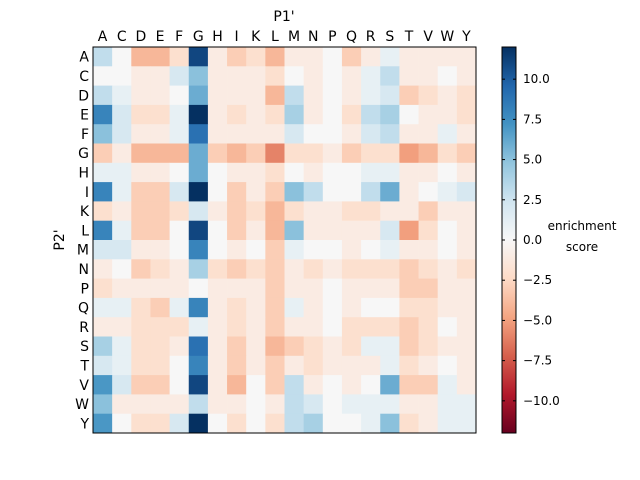 This screenshot has height=480, width=640. What do you see at coordinates (103, 288) in the screenshot?
I see `heatmap-cell-P-A` at bounding box center [103, 288].